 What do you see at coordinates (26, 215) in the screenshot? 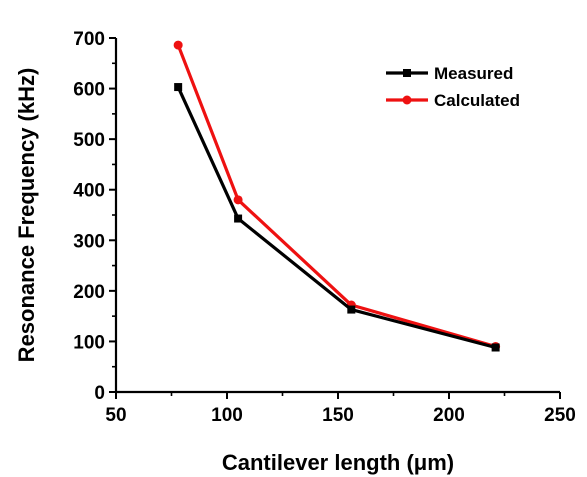
I see `y-axis-title: Resonance Frequency (kHz)` at bounding box center [26, 215].